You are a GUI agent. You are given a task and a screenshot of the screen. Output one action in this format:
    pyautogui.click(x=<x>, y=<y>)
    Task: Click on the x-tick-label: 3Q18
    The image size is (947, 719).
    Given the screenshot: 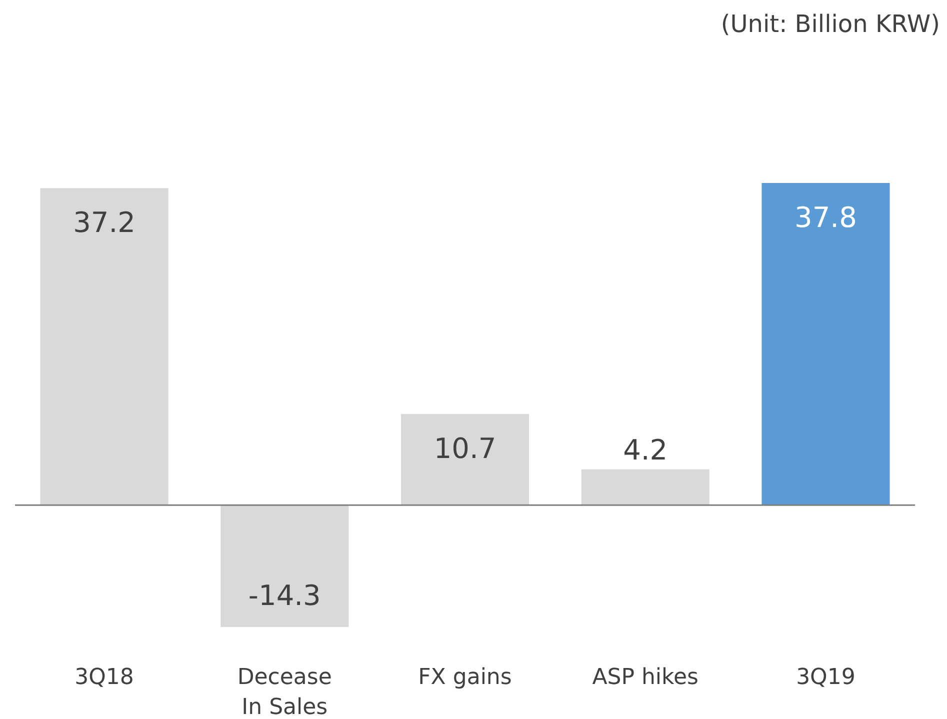 What is the action you would take?
    pyautogui.click(x=104, y=677)
    